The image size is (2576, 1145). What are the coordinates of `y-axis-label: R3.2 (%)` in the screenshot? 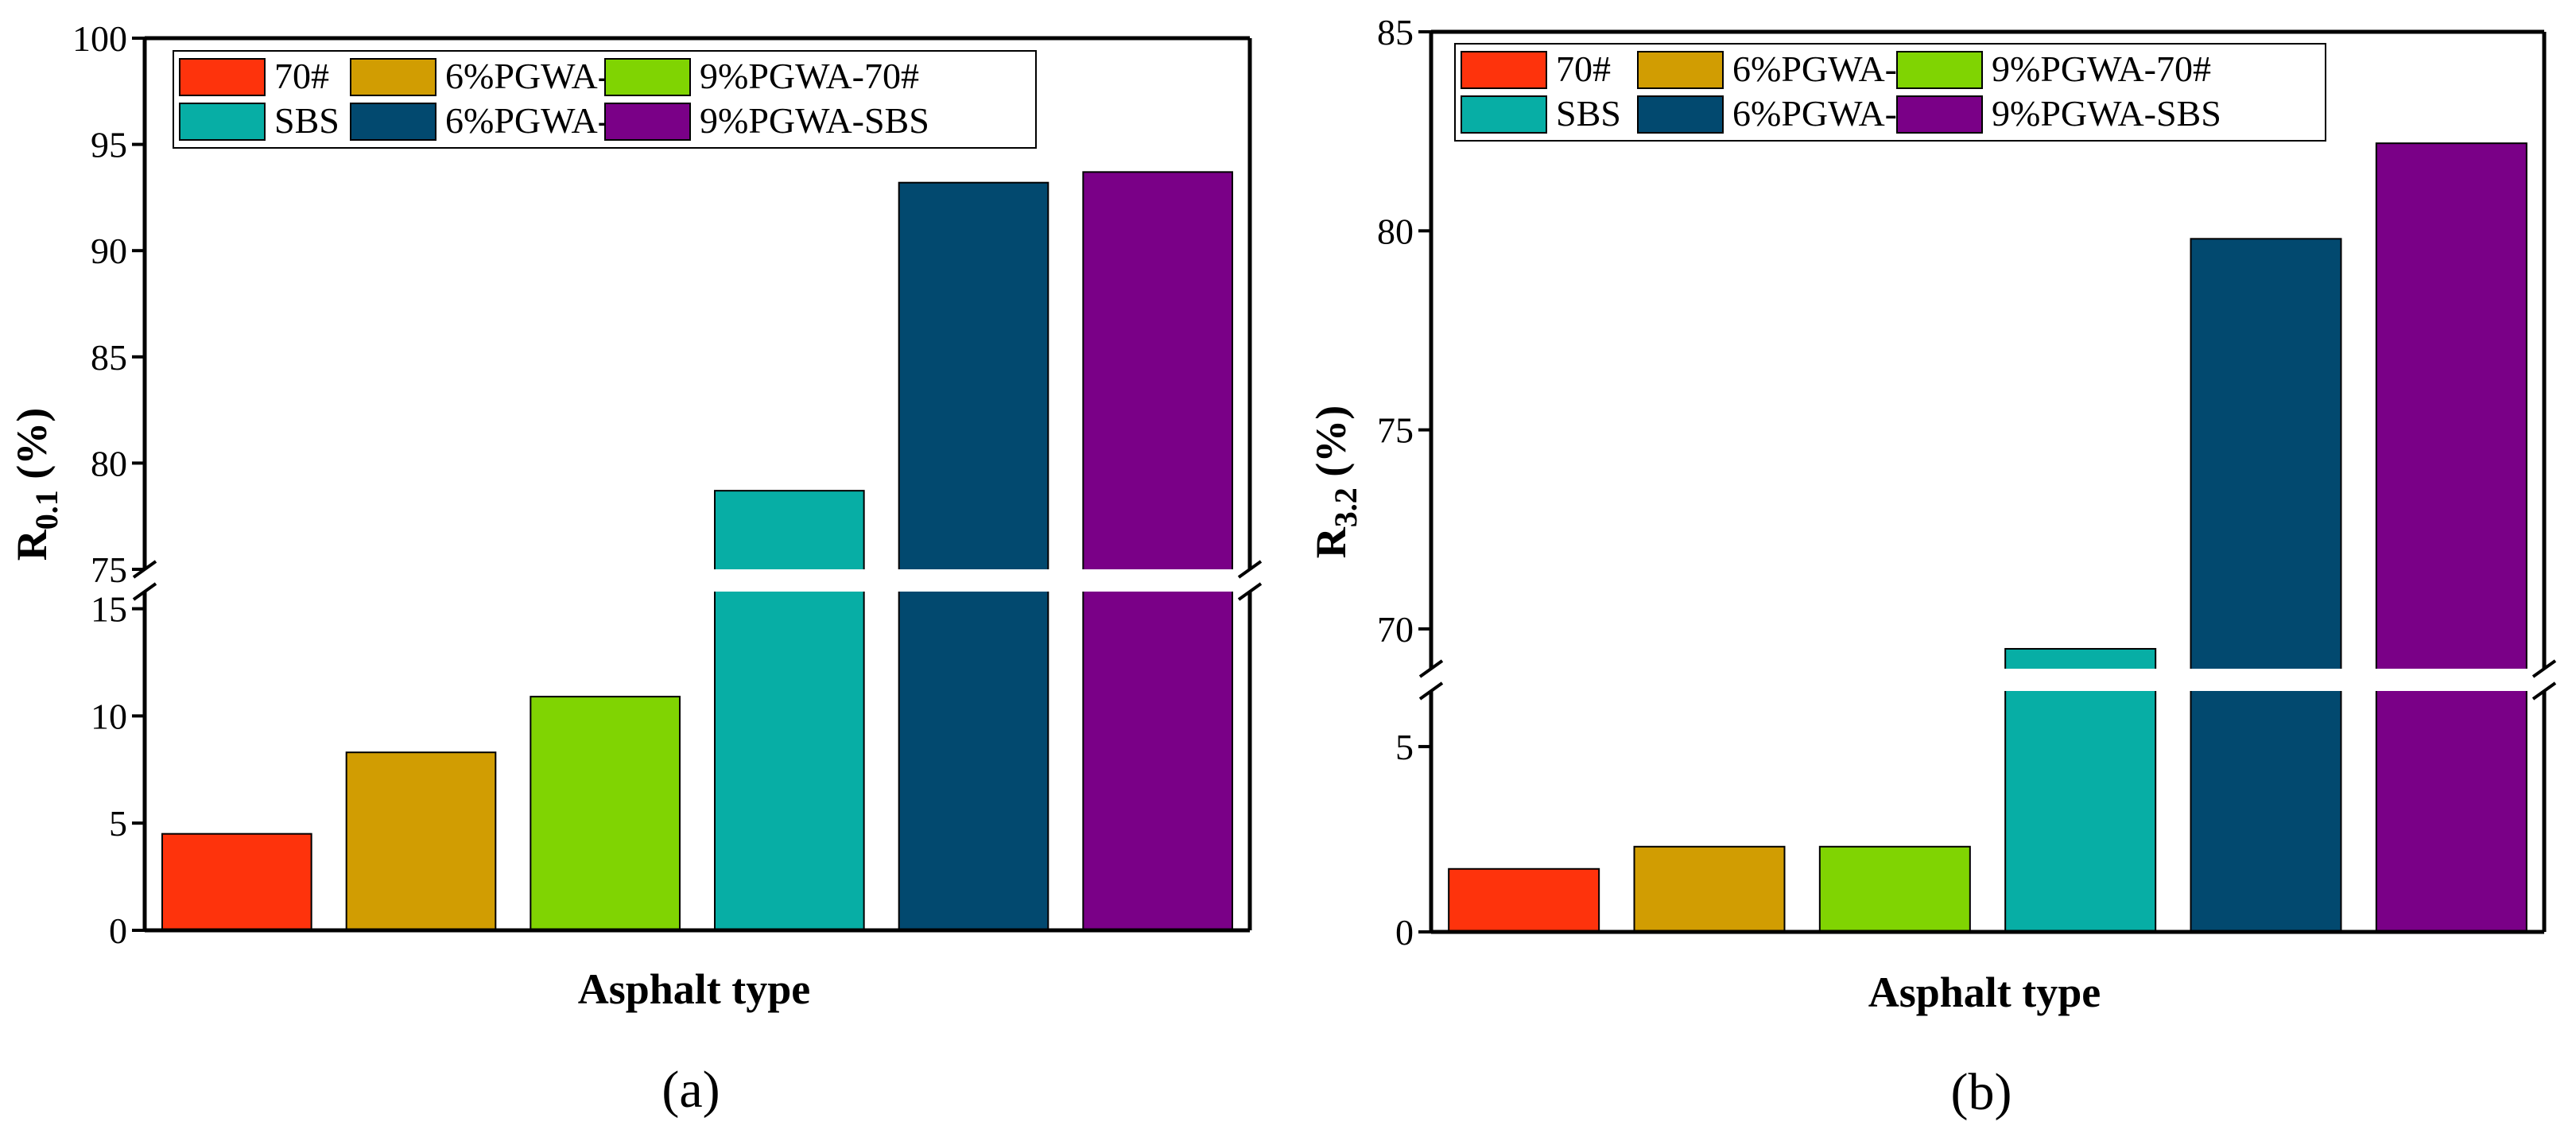 It's located at (1335, 482).